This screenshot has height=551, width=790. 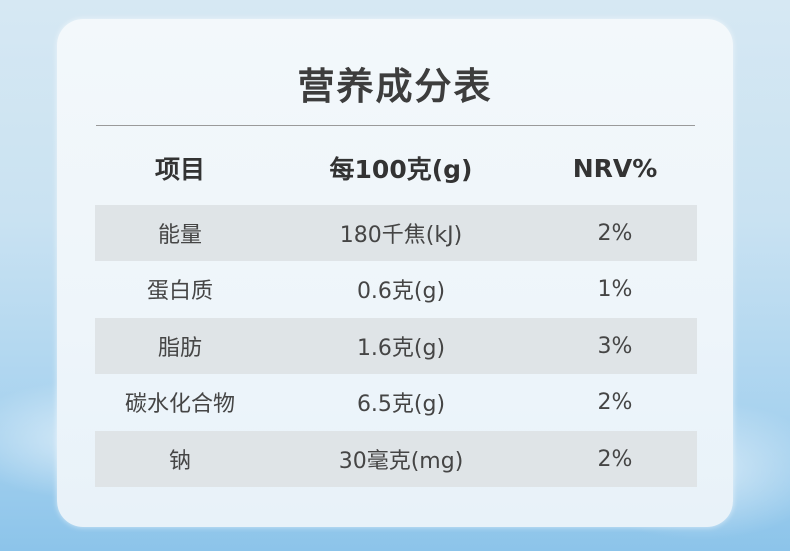 I want to click on header-nrv: NRV%, so click(x=615, y=168).